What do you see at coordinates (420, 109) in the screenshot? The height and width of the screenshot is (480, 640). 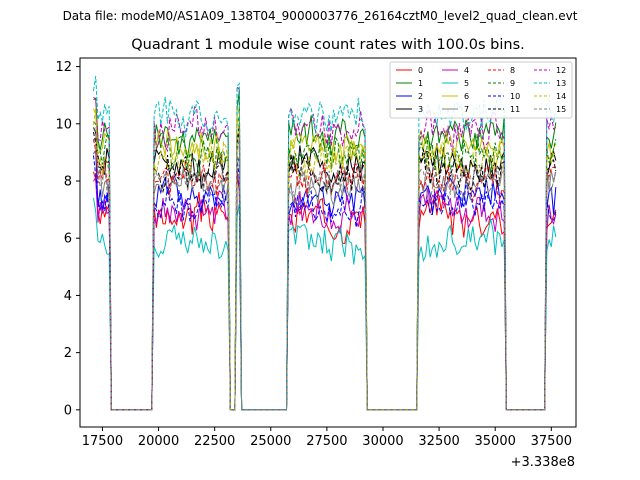 I see `legend-label-3: 3` at bounding box center [420, 109].